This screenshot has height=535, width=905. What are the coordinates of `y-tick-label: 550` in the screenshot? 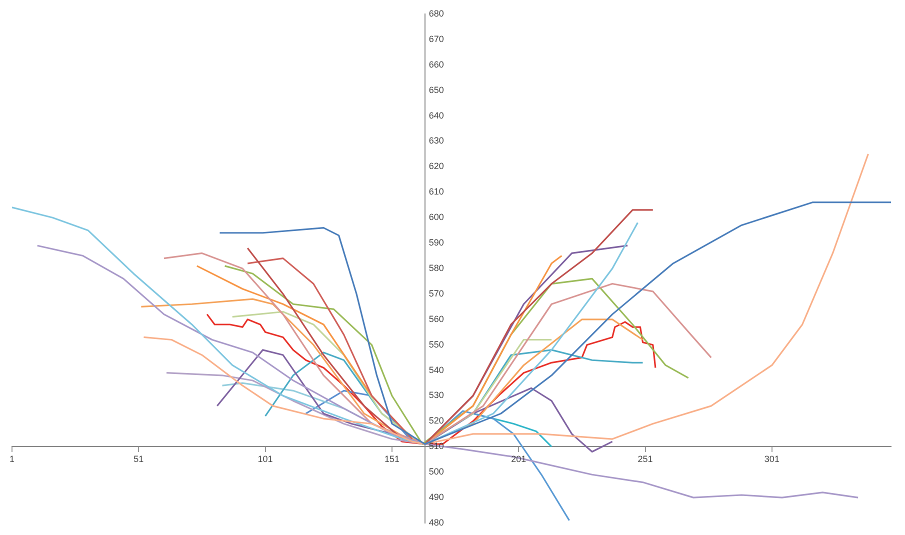 It's located at (436, 344).